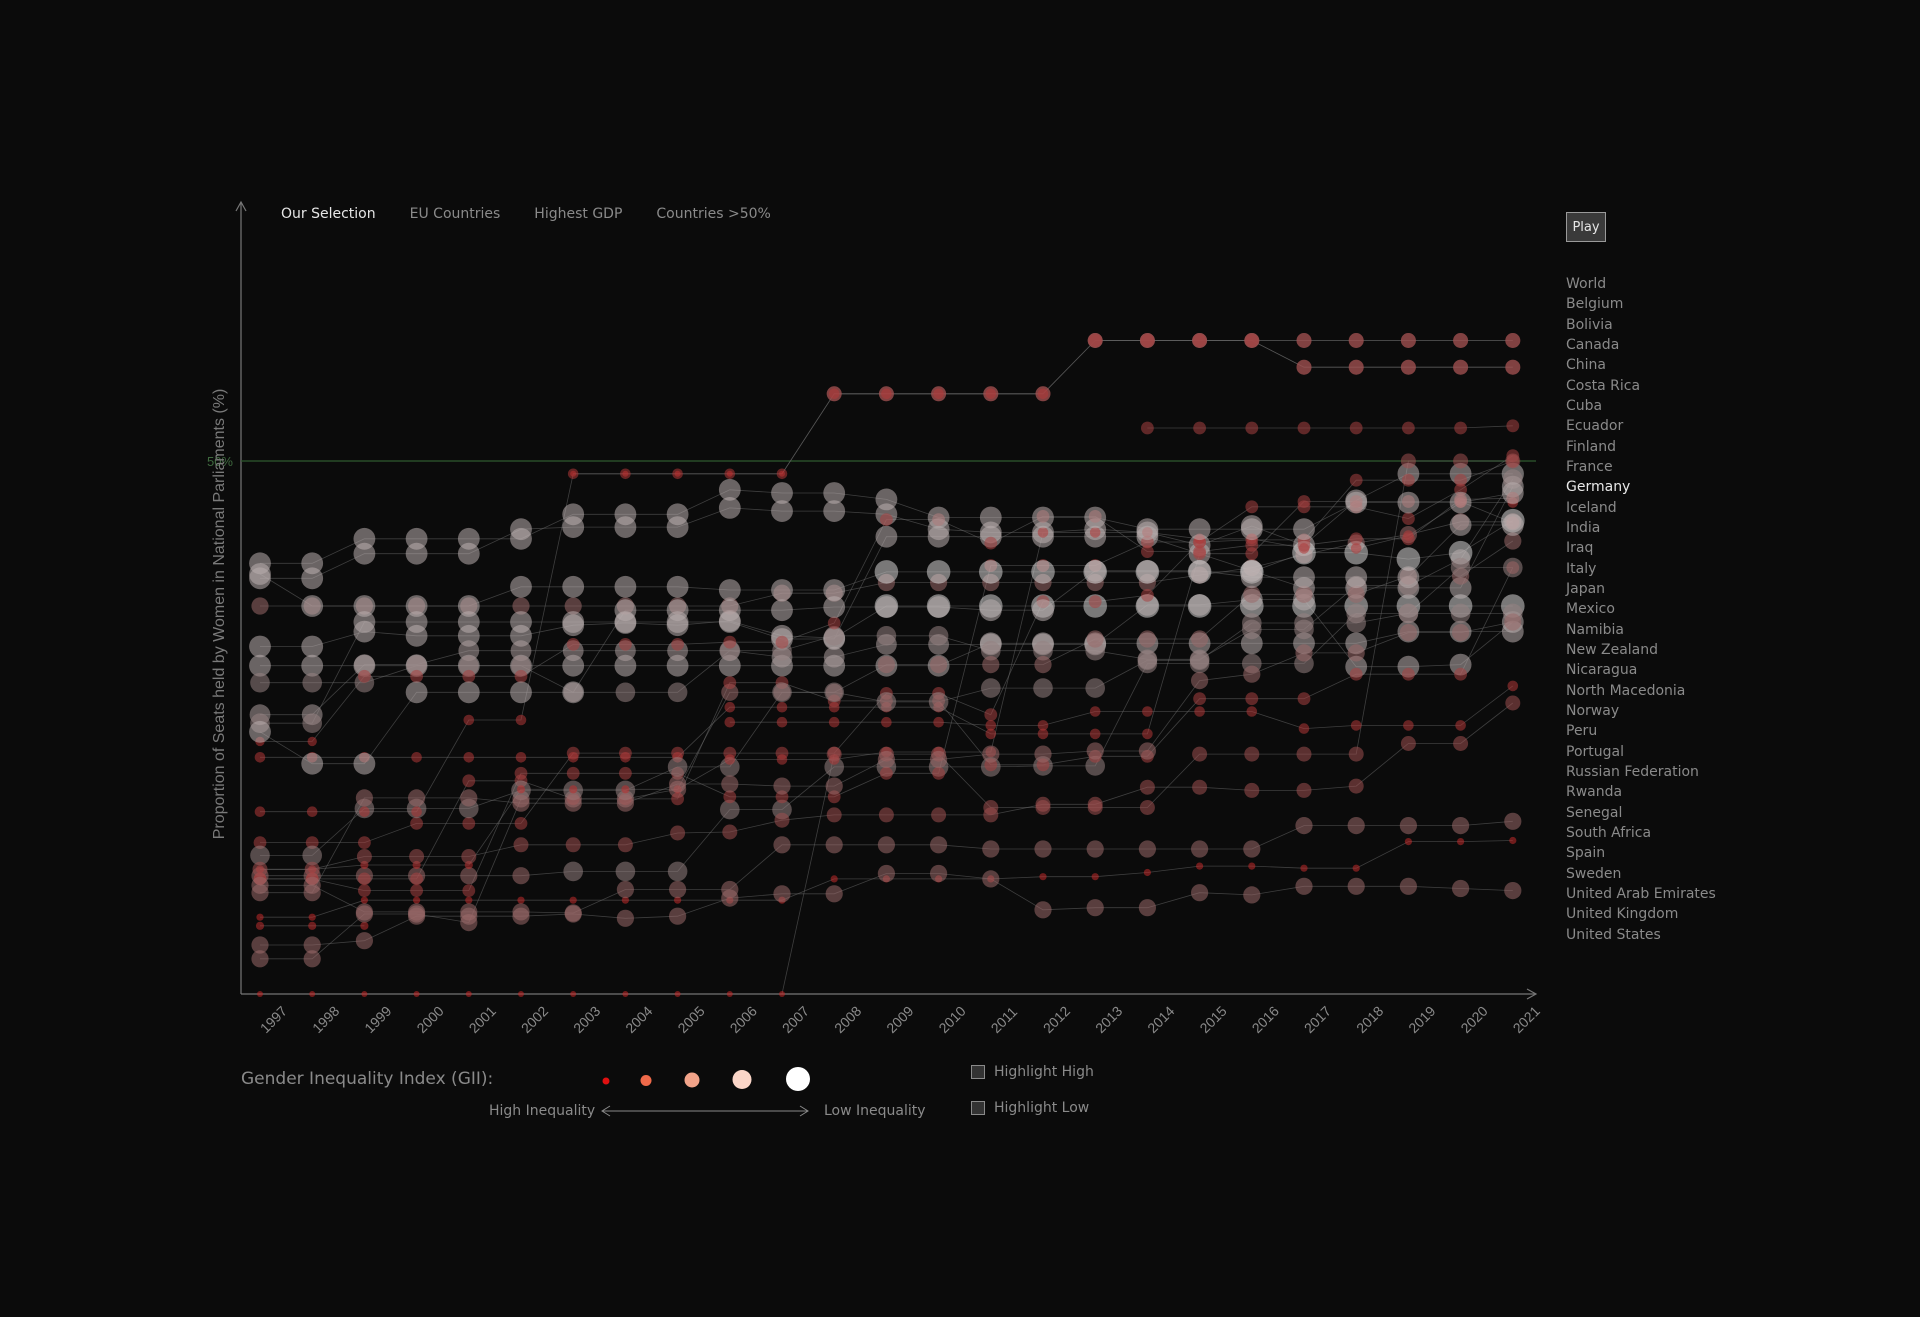 Image resolution: width=1920 pixels, height=1317 pixels. I want to click on country-item: Belgium, so click(1595, 304).